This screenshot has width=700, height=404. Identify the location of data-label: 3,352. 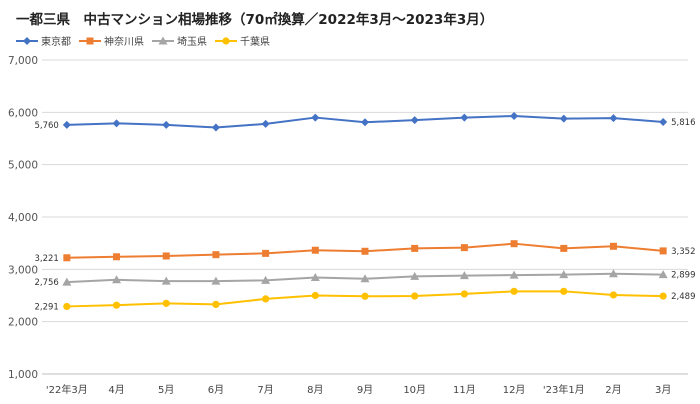
(683, 252).